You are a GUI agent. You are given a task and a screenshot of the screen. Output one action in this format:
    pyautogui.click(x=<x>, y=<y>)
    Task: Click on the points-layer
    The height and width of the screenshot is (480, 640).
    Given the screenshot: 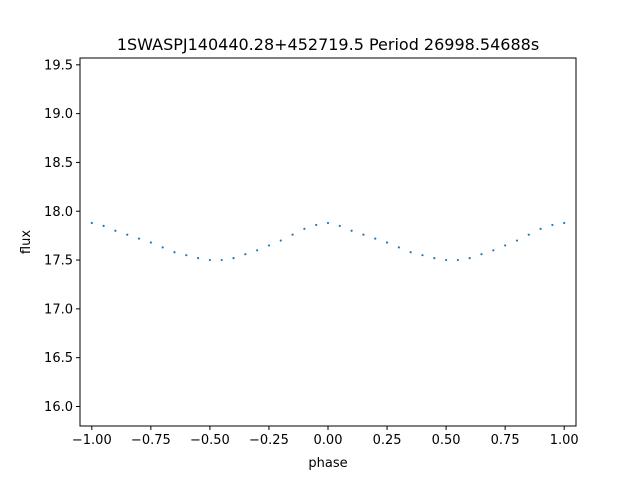 What is the action you would take?
    pyautogui.click(x=328, y=241)
    